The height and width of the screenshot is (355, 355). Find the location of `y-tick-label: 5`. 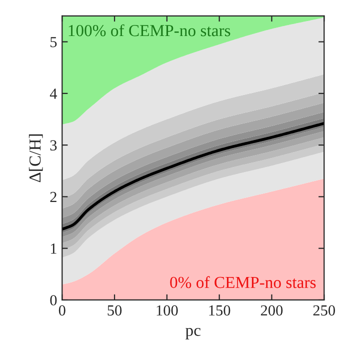

y-tick-label: 5 is located at coordinates (53, 42).